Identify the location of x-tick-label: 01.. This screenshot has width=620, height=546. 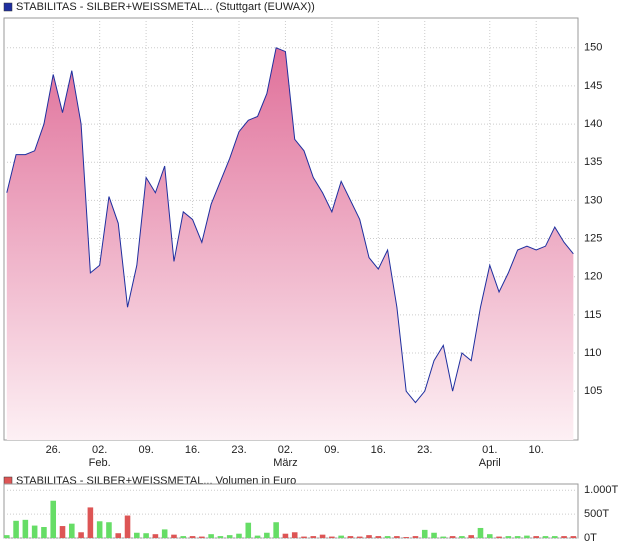
(489, 450).